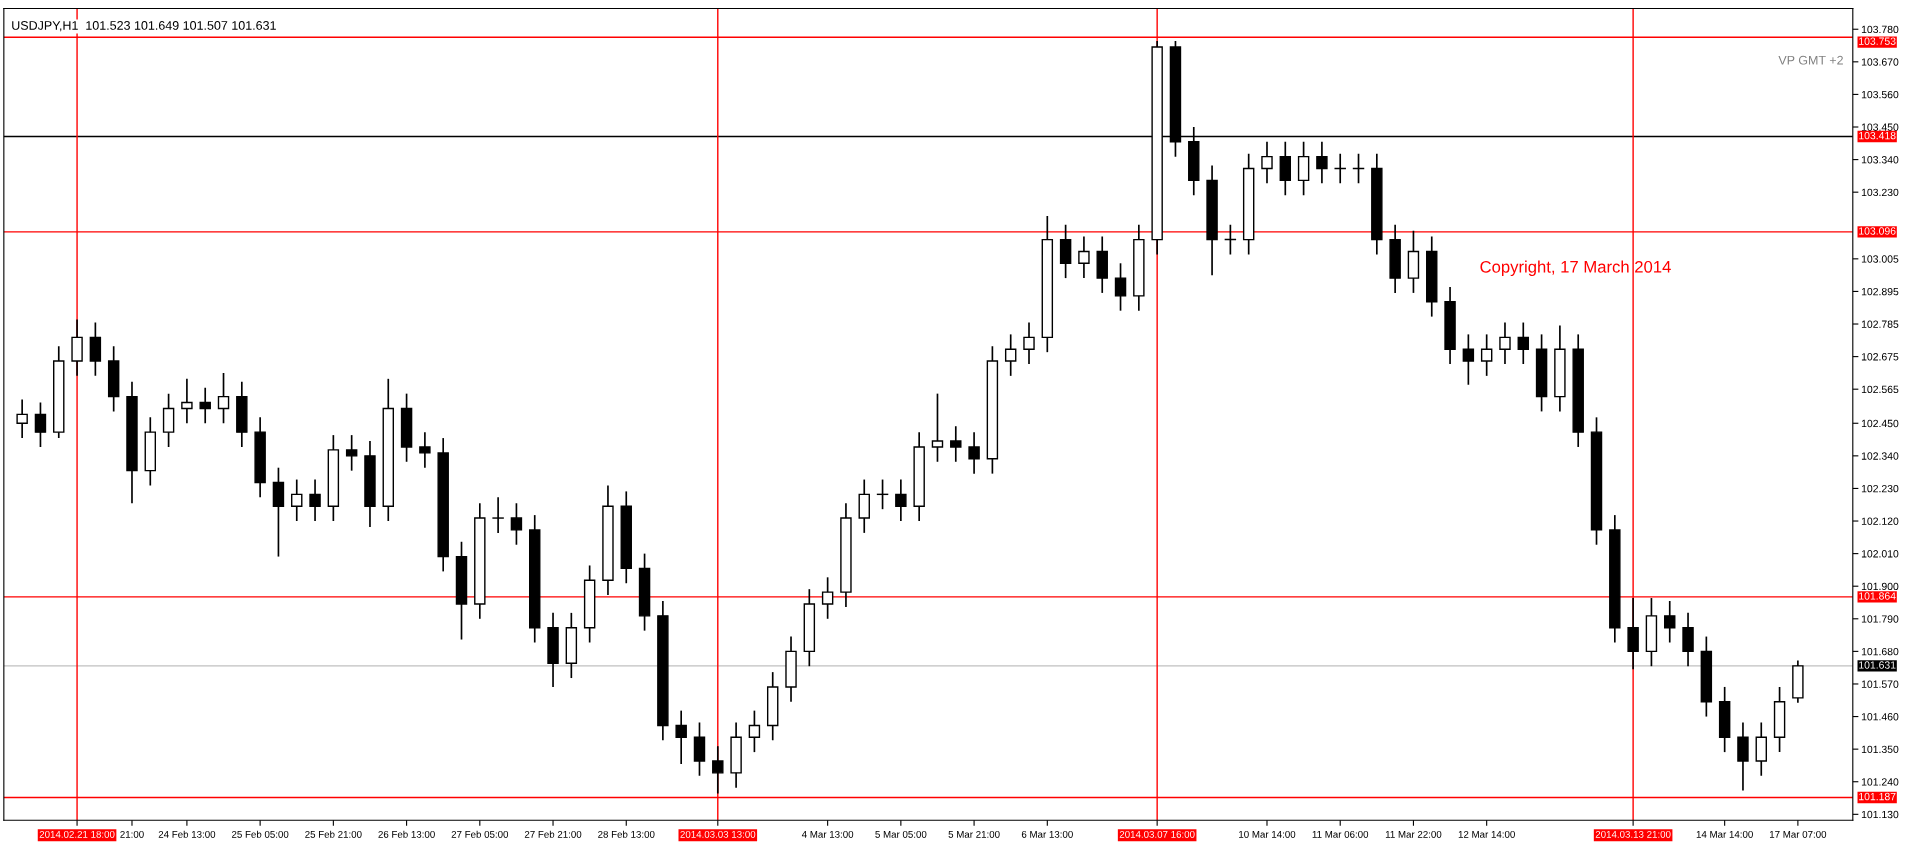  What do you see at coordinates (1880, 29) in the screenshot?
I see `y-tick-label: 103.780` at bounding box center [1880, 29].